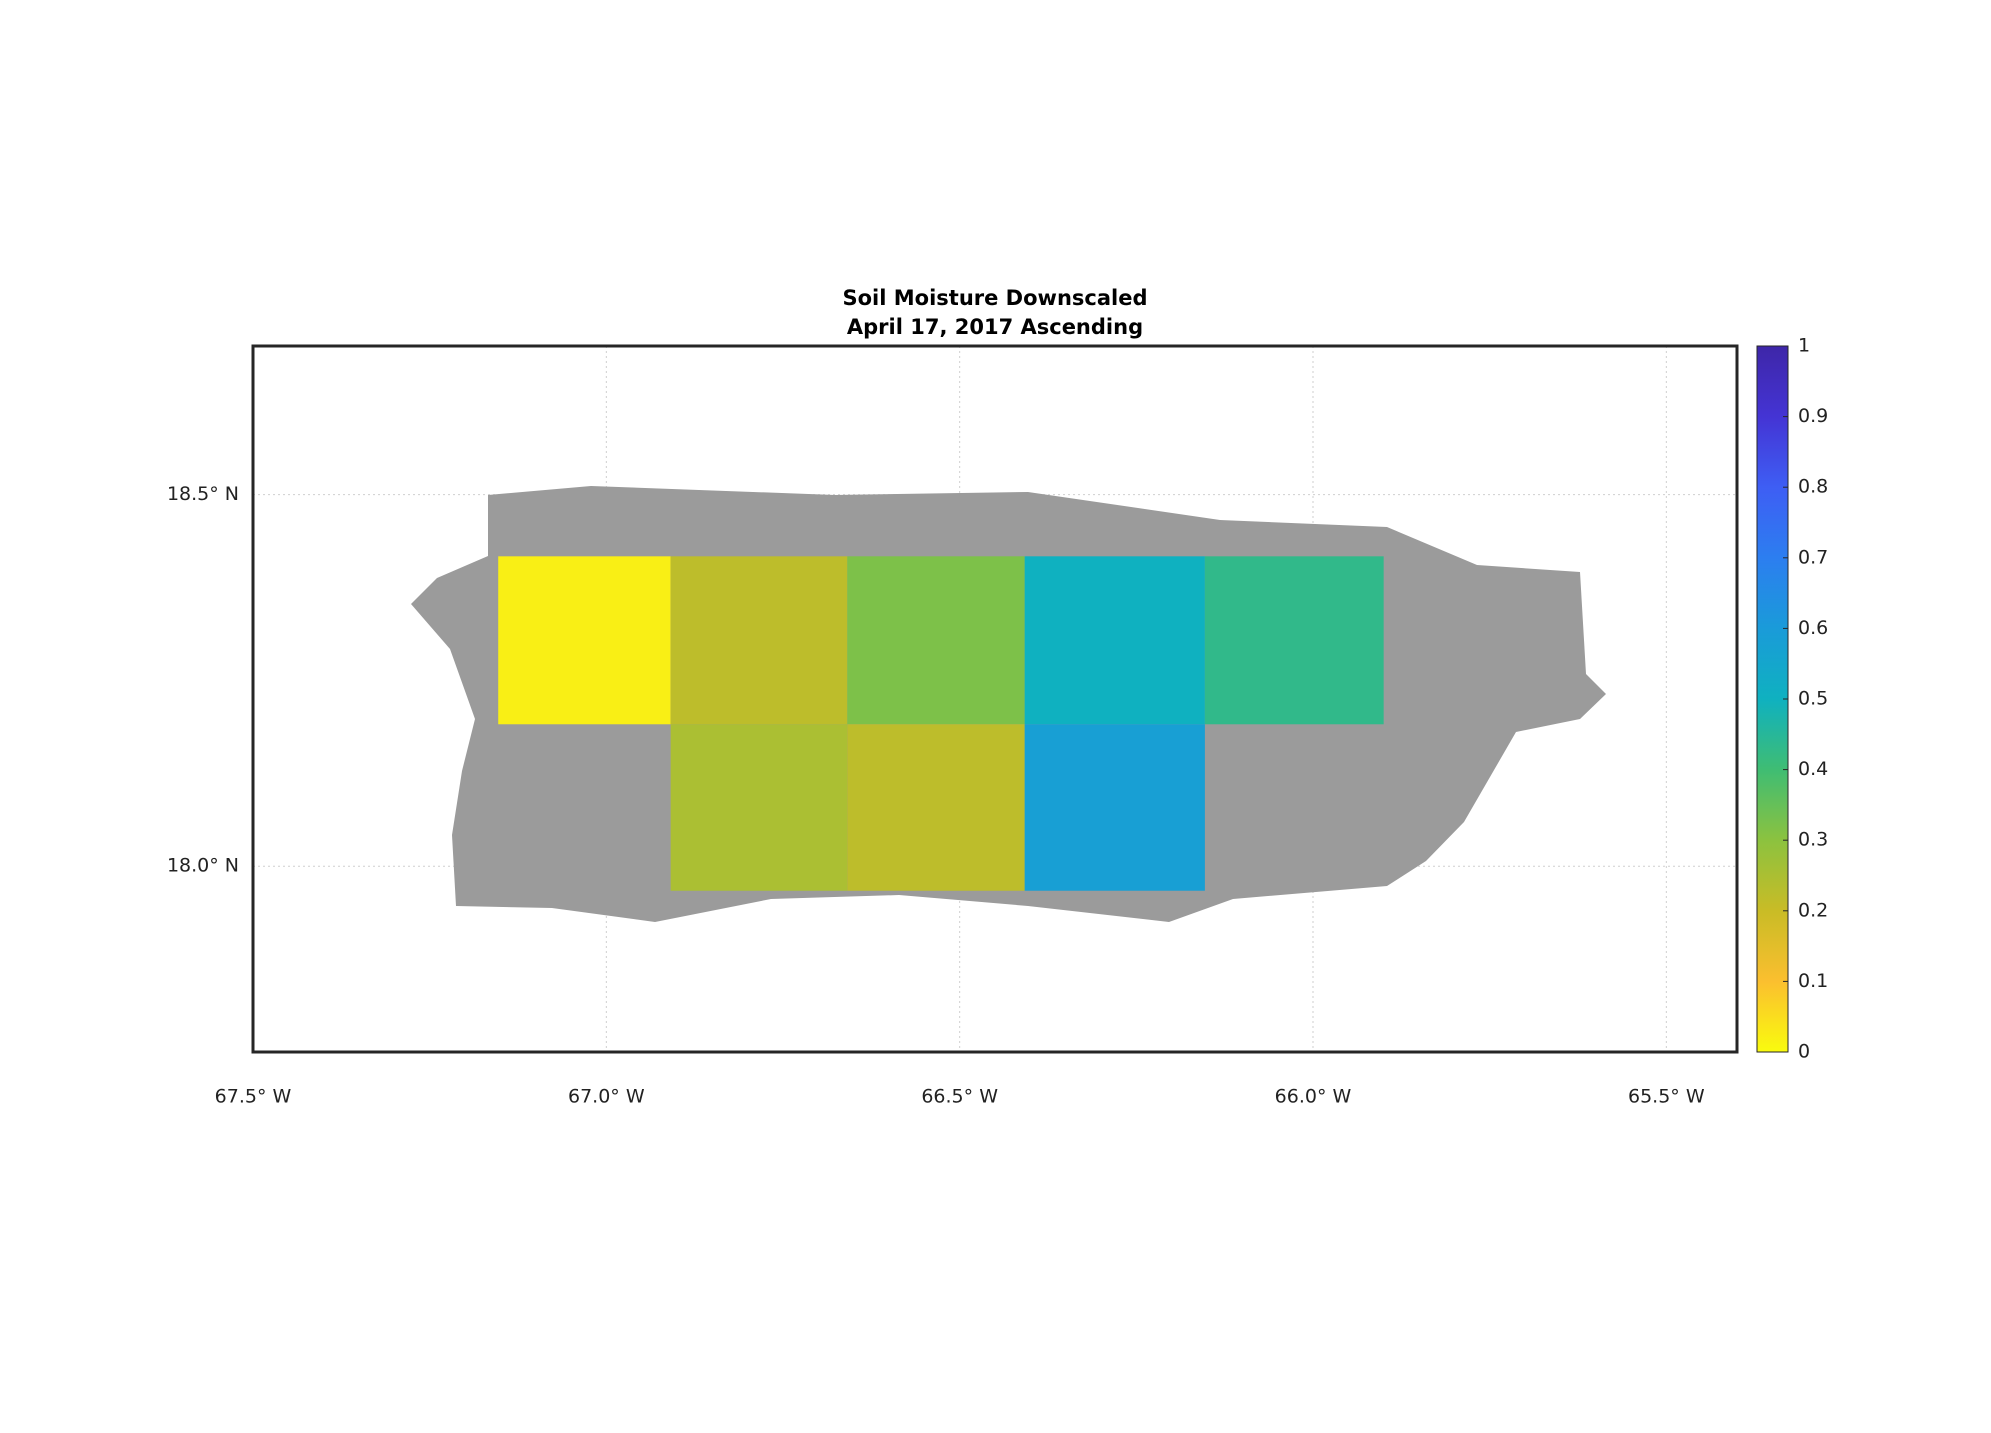 This screenshot has height=1433, width=1991. I want to click on colorbar-tick-label: 0.5, so click(1813, 699).